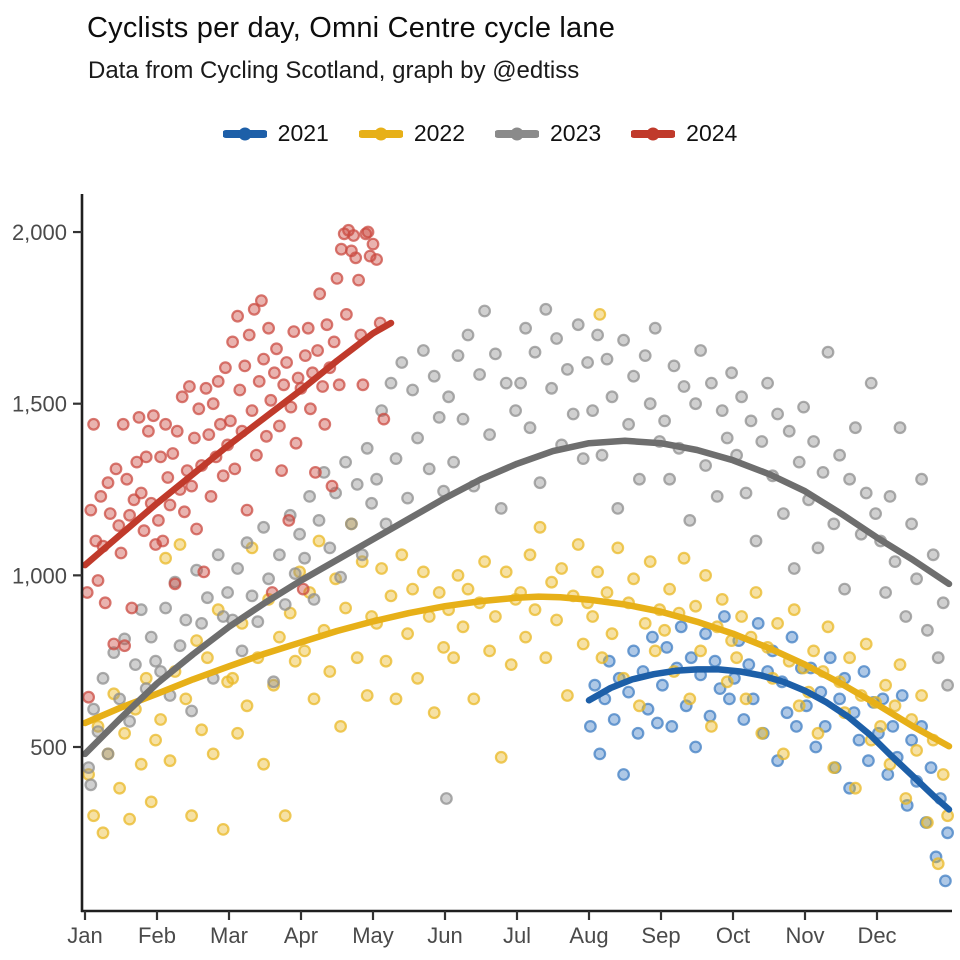 This screenshot has width=960, height=960. I want to click on y-tick-label: 2,000, so click(39, 232).